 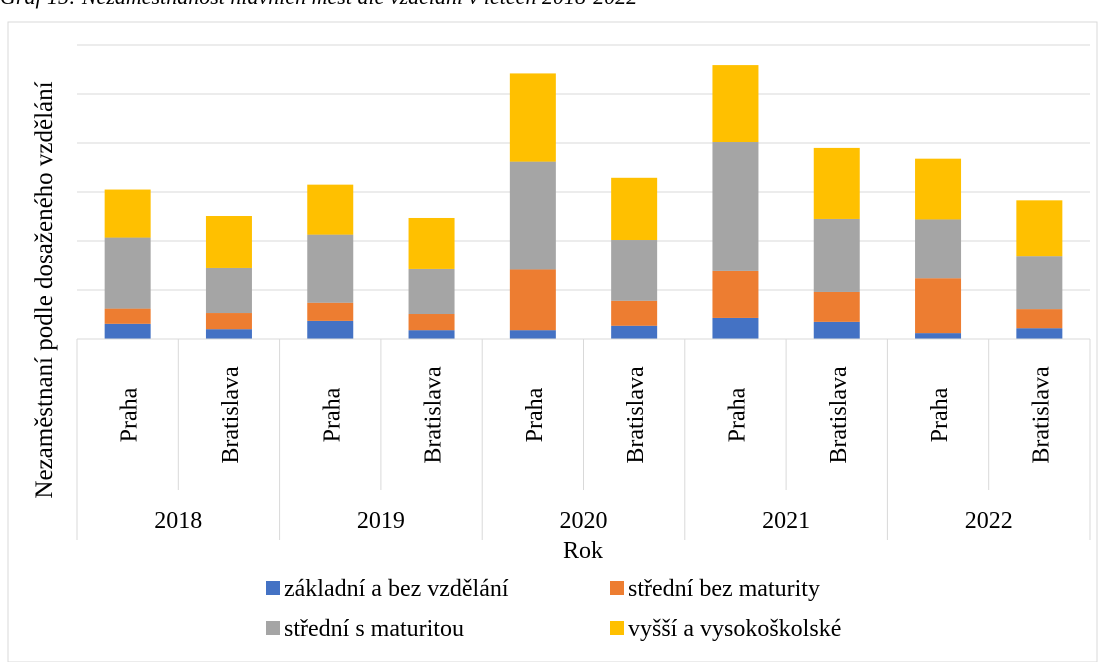 I want to click on legend-label: střední bez maturity, so click(x=724, y=589).